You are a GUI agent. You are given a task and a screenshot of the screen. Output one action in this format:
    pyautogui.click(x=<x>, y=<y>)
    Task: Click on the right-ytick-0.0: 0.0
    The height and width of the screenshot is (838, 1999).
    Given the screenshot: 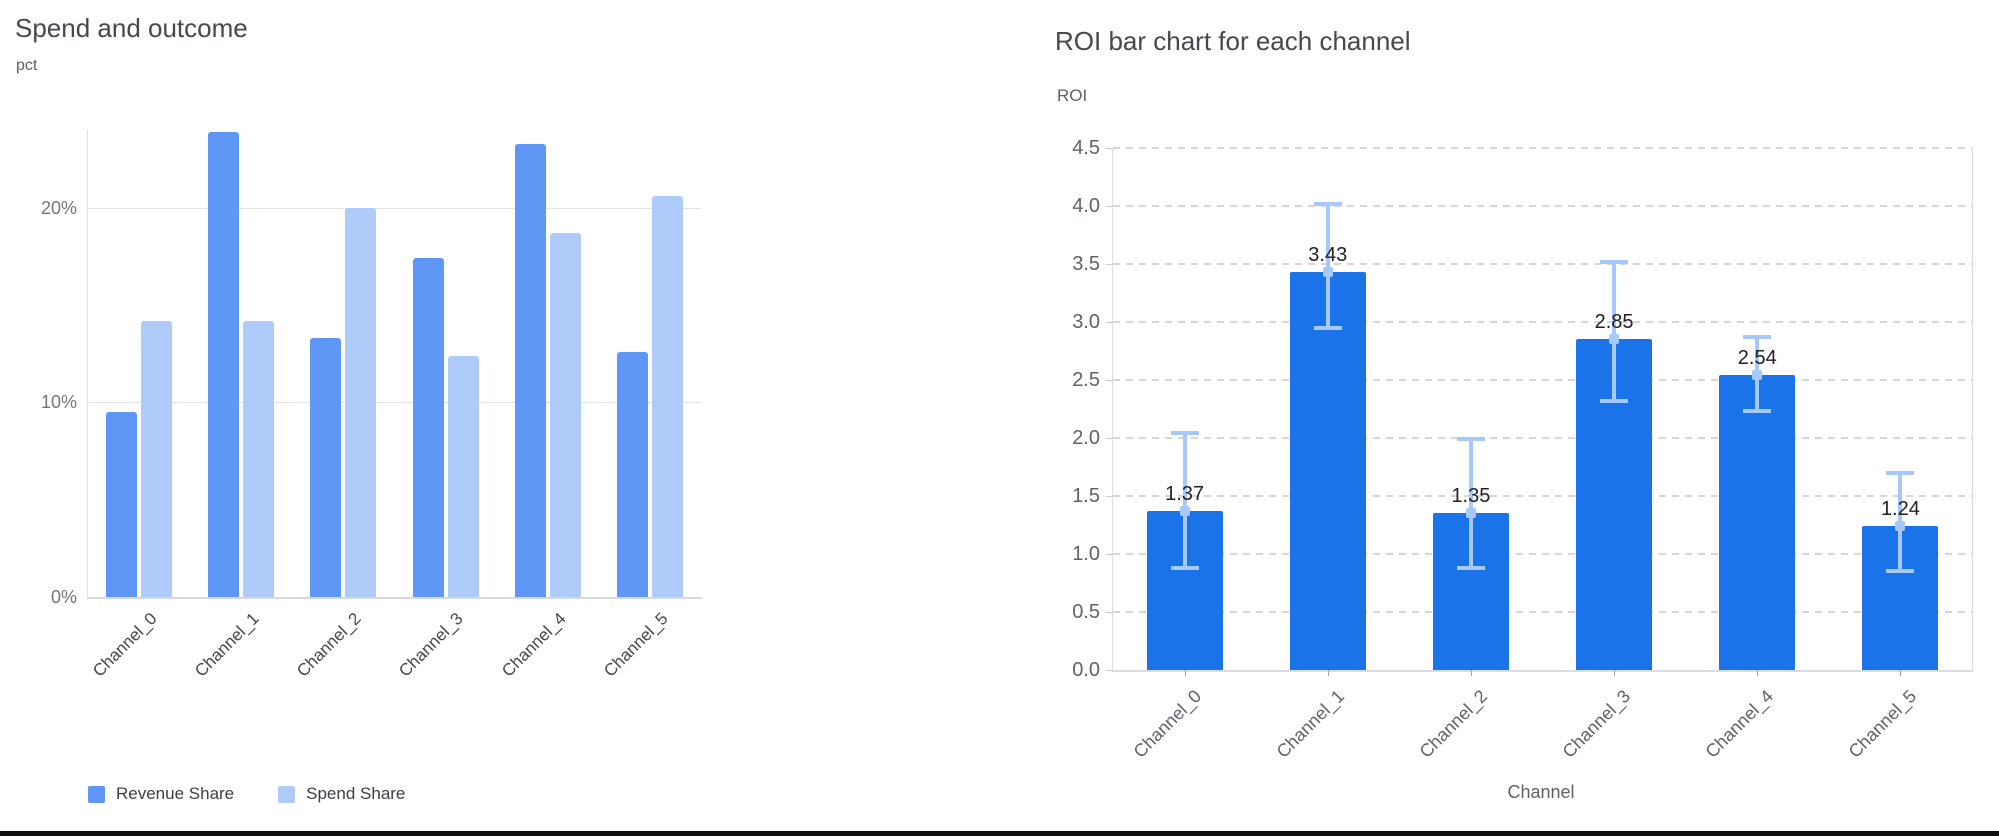 What is the action you would take?
    pyautogui.click(x=1086, y=670)
    